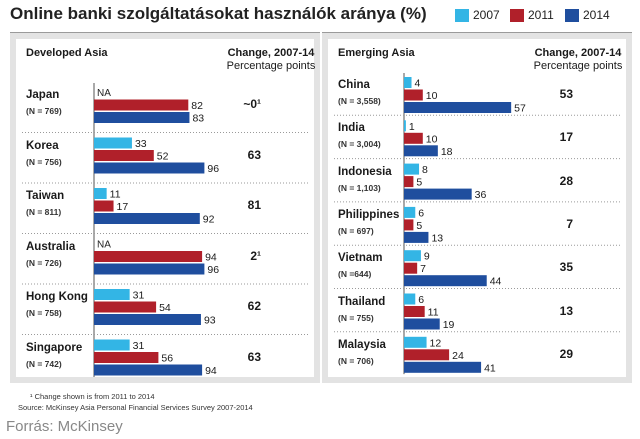  What do you see at coordinates (210, 321) in the screenshot?
I see `bar-label-hong-kong-2014: 93` at bounding box center [210, 321].